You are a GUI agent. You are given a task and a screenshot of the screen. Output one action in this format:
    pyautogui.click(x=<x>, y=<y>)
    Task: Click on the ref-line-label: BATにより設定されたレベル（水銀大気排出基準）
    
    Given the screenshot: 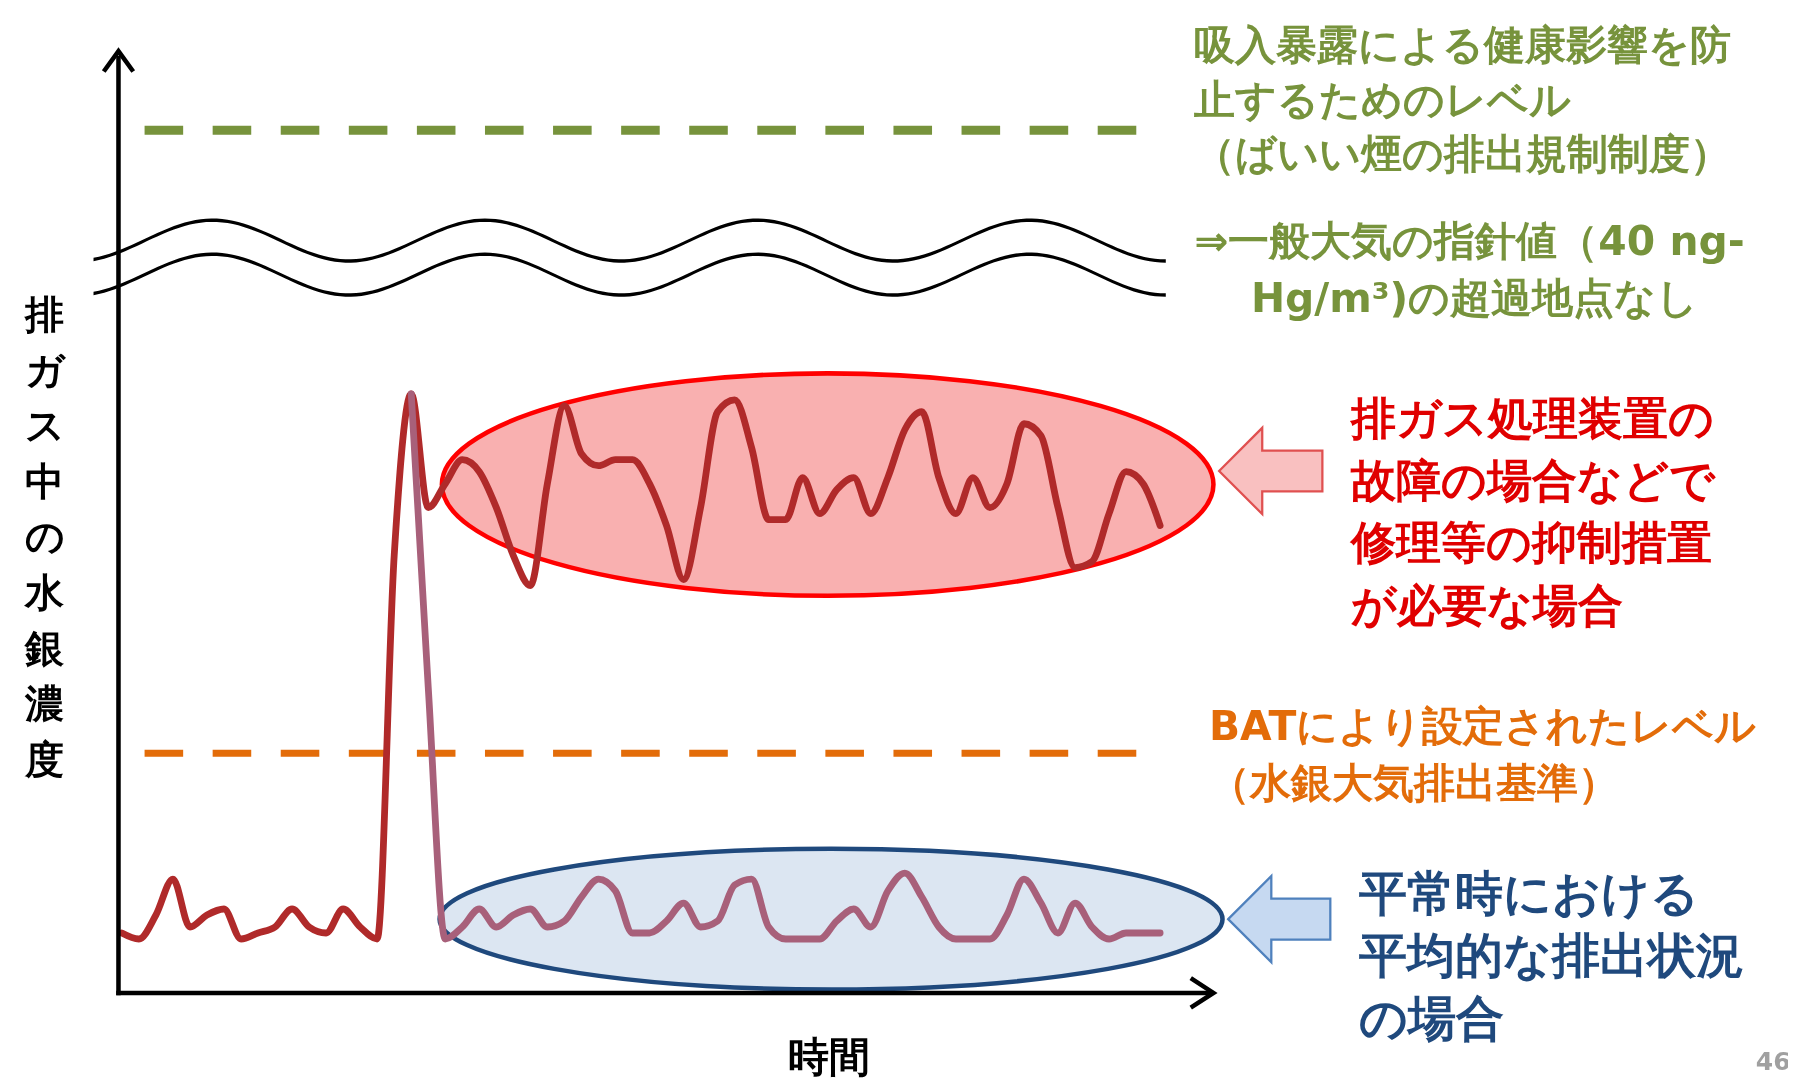 What is the action you would take?
    pyautogui.click(x=1482, y=754)
    